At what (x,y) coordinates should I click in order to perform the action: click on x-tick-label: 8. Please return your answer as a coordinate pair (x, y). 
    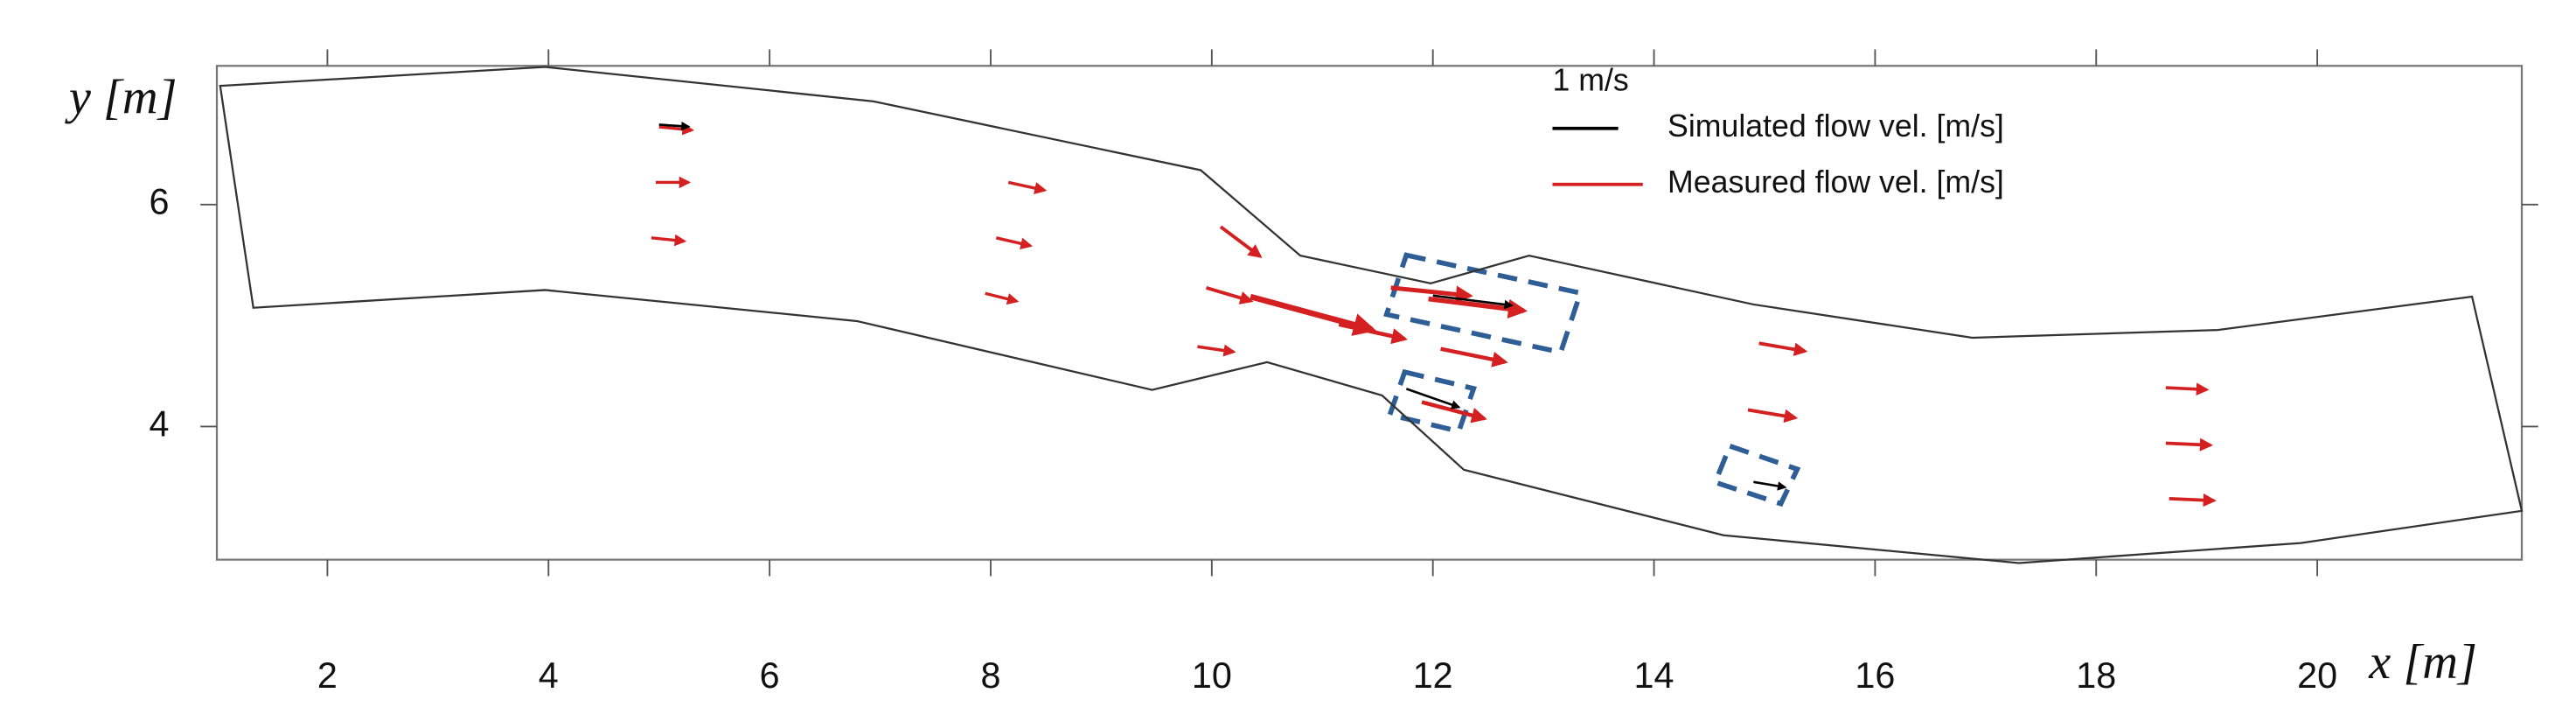
    Looking at the image, I should click on (990, 675).